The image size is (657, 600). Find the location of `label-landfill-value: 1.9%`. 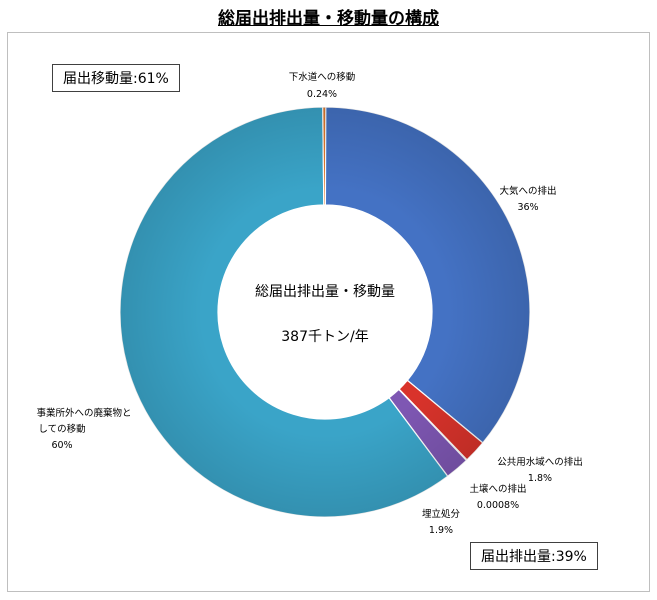

label-landfill-value: 1.9% is located at coordinates (441, 530).